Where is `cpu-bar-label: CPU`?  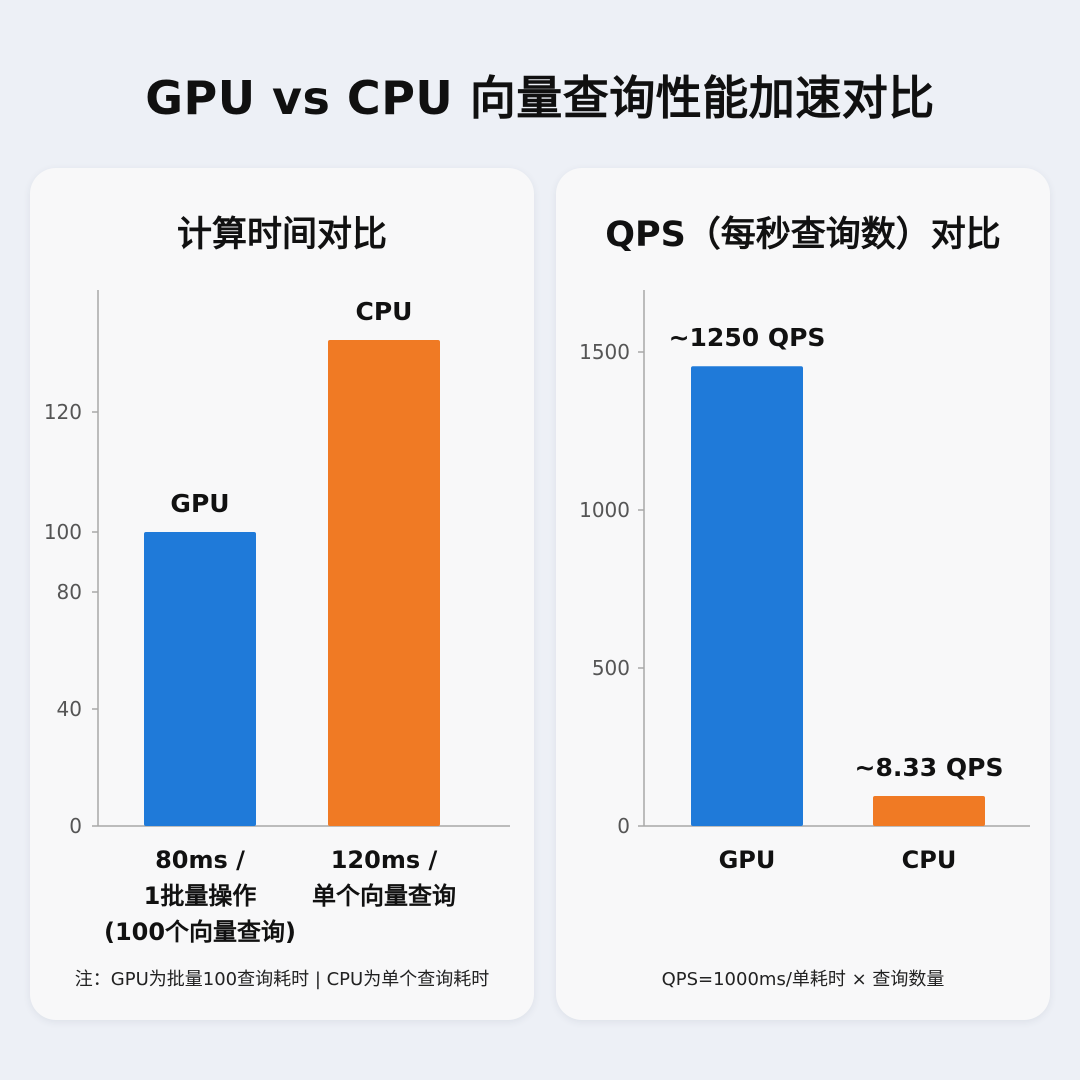
cpu-bar-label: CPU is located at coordinates (384, 311).